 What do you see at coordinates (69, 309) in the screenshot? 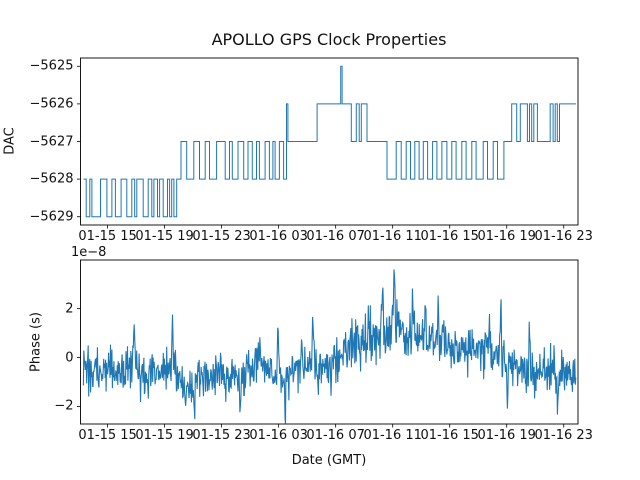
I see `y-tick-label: 2` at bounding box center [69, 309].